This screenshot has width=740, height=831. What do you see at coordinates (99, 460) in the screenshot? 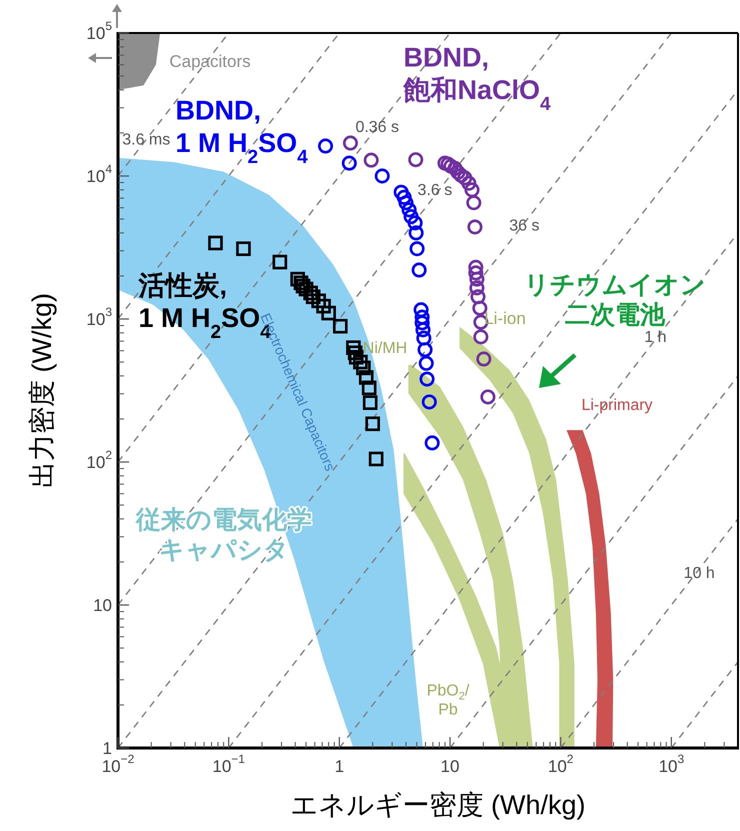
I see `y-tick-label: 10$^{2}$` at bounding box center [99, 460].